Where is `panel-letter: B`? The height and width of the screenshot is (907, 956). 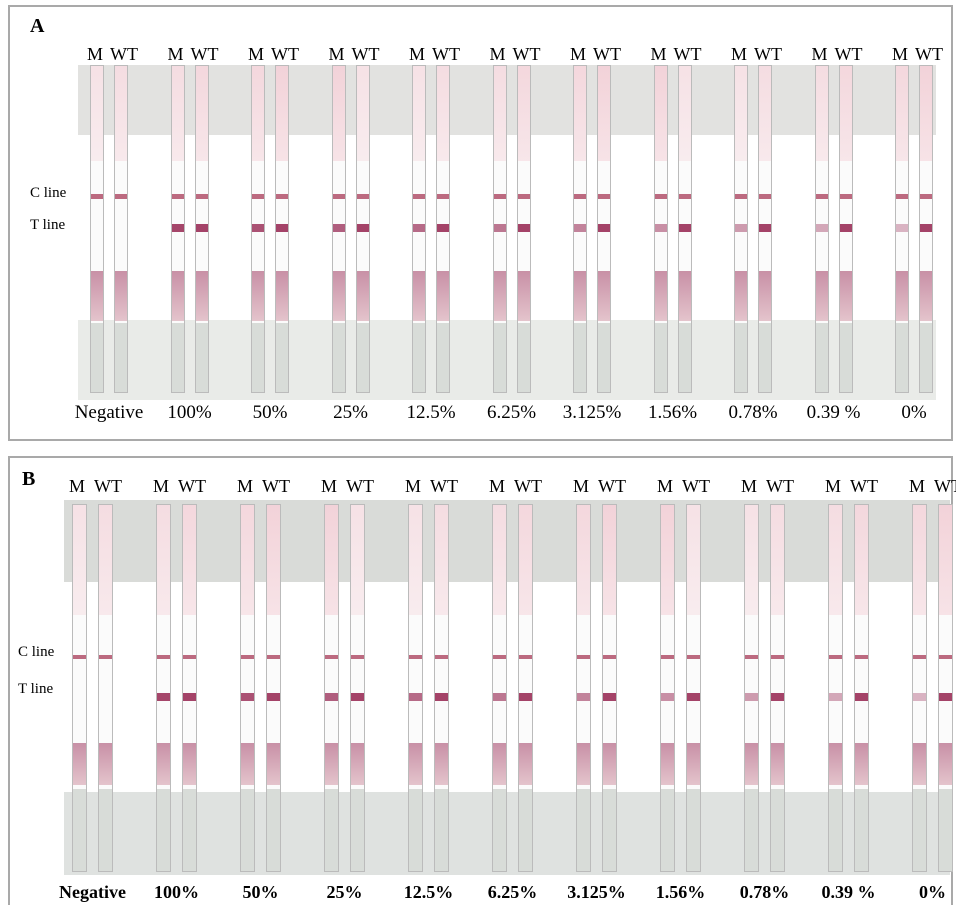 panel-letter: B is located at coordinates (29, 479).